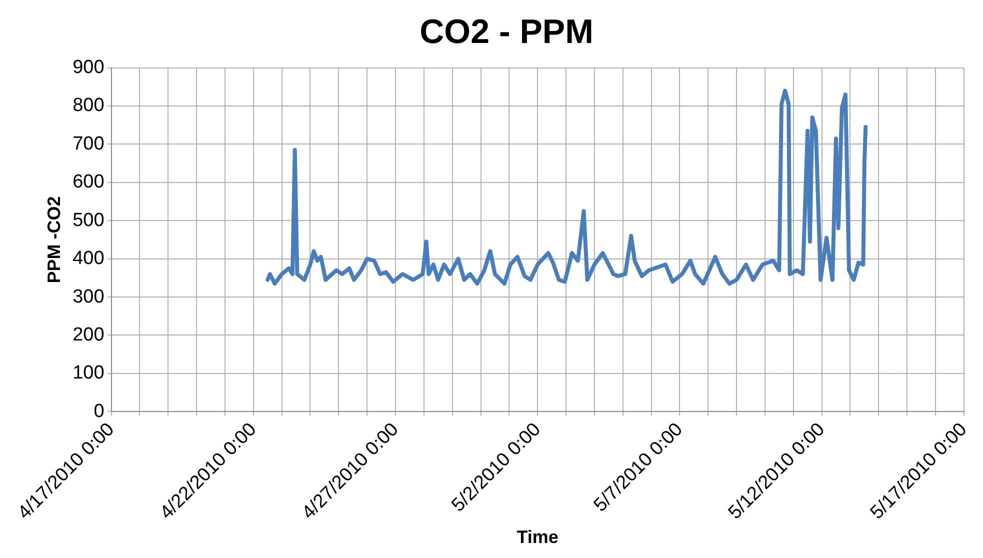 The width and height of the screenshot is (983, 558). What do you see at coordinates (88, 259) in the screenshot?
I see `y-tick-label: 400` at bounding box center [88, 259].